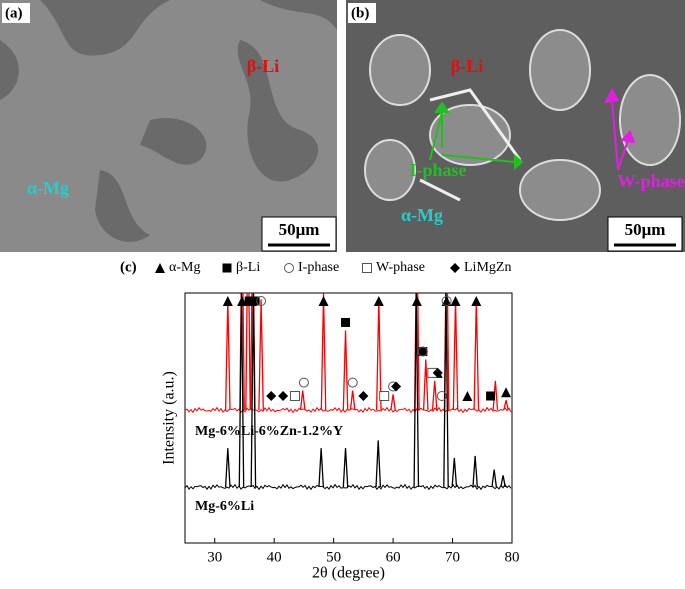 Image resolution: width=685 pixels, height=589 pixels. I want to click on panel-label: (a), so click(14, 13).